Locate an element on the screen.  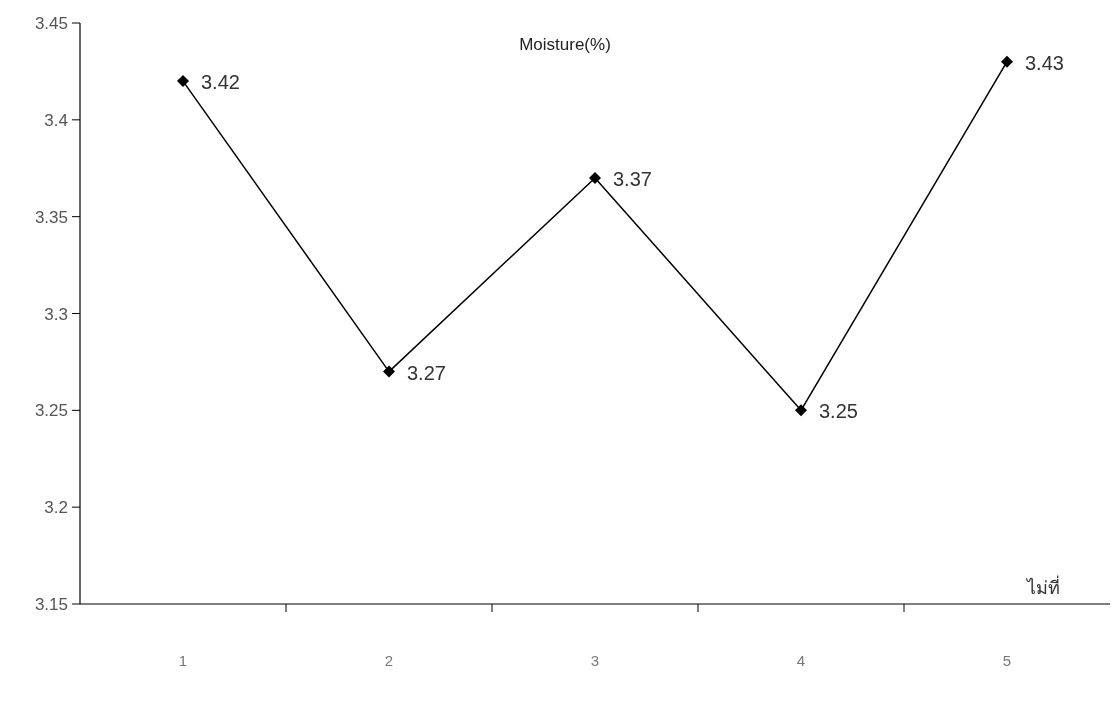
y-tick-label: 3.25 is located at coordinates (51, 411).